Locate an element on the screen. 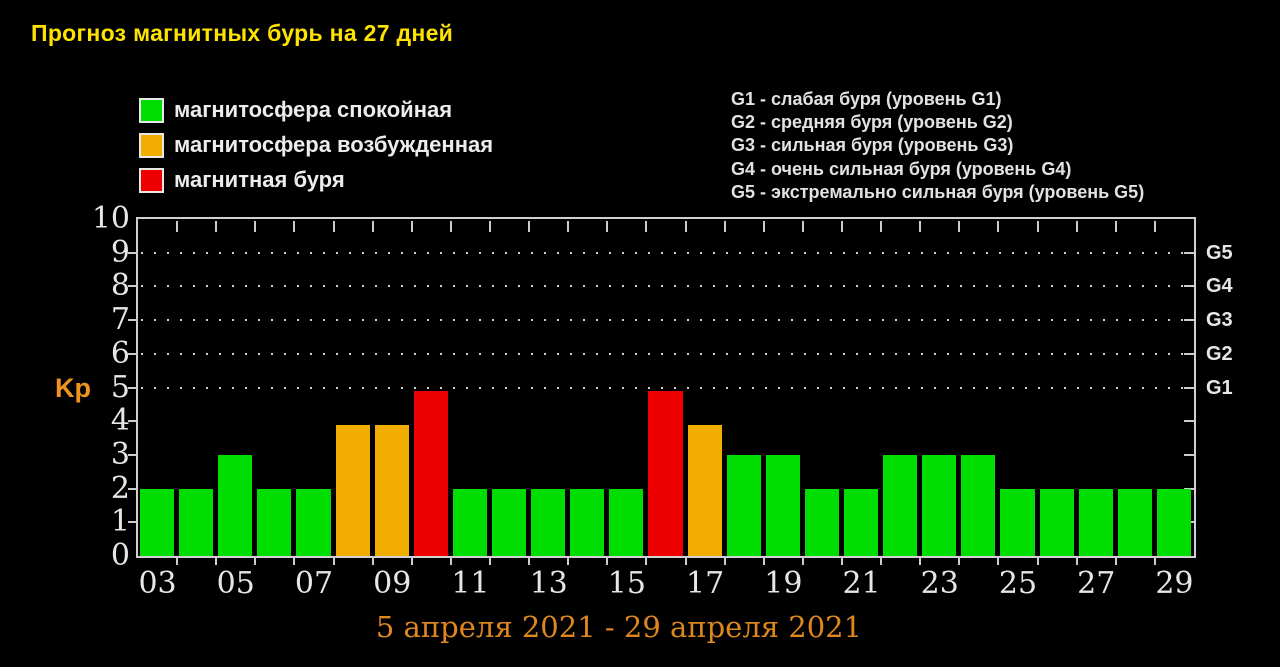 The width and height of the screenshot is (1280, 667). y-axis-label: 5 is located at coordinates (120, 387).